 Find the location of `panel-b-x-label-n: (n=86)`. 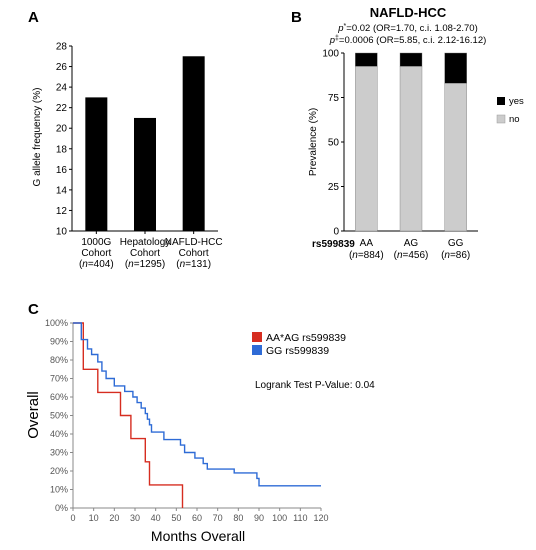

panel-b-x-label-n: (n=86) is located at coordinates (455, 255).